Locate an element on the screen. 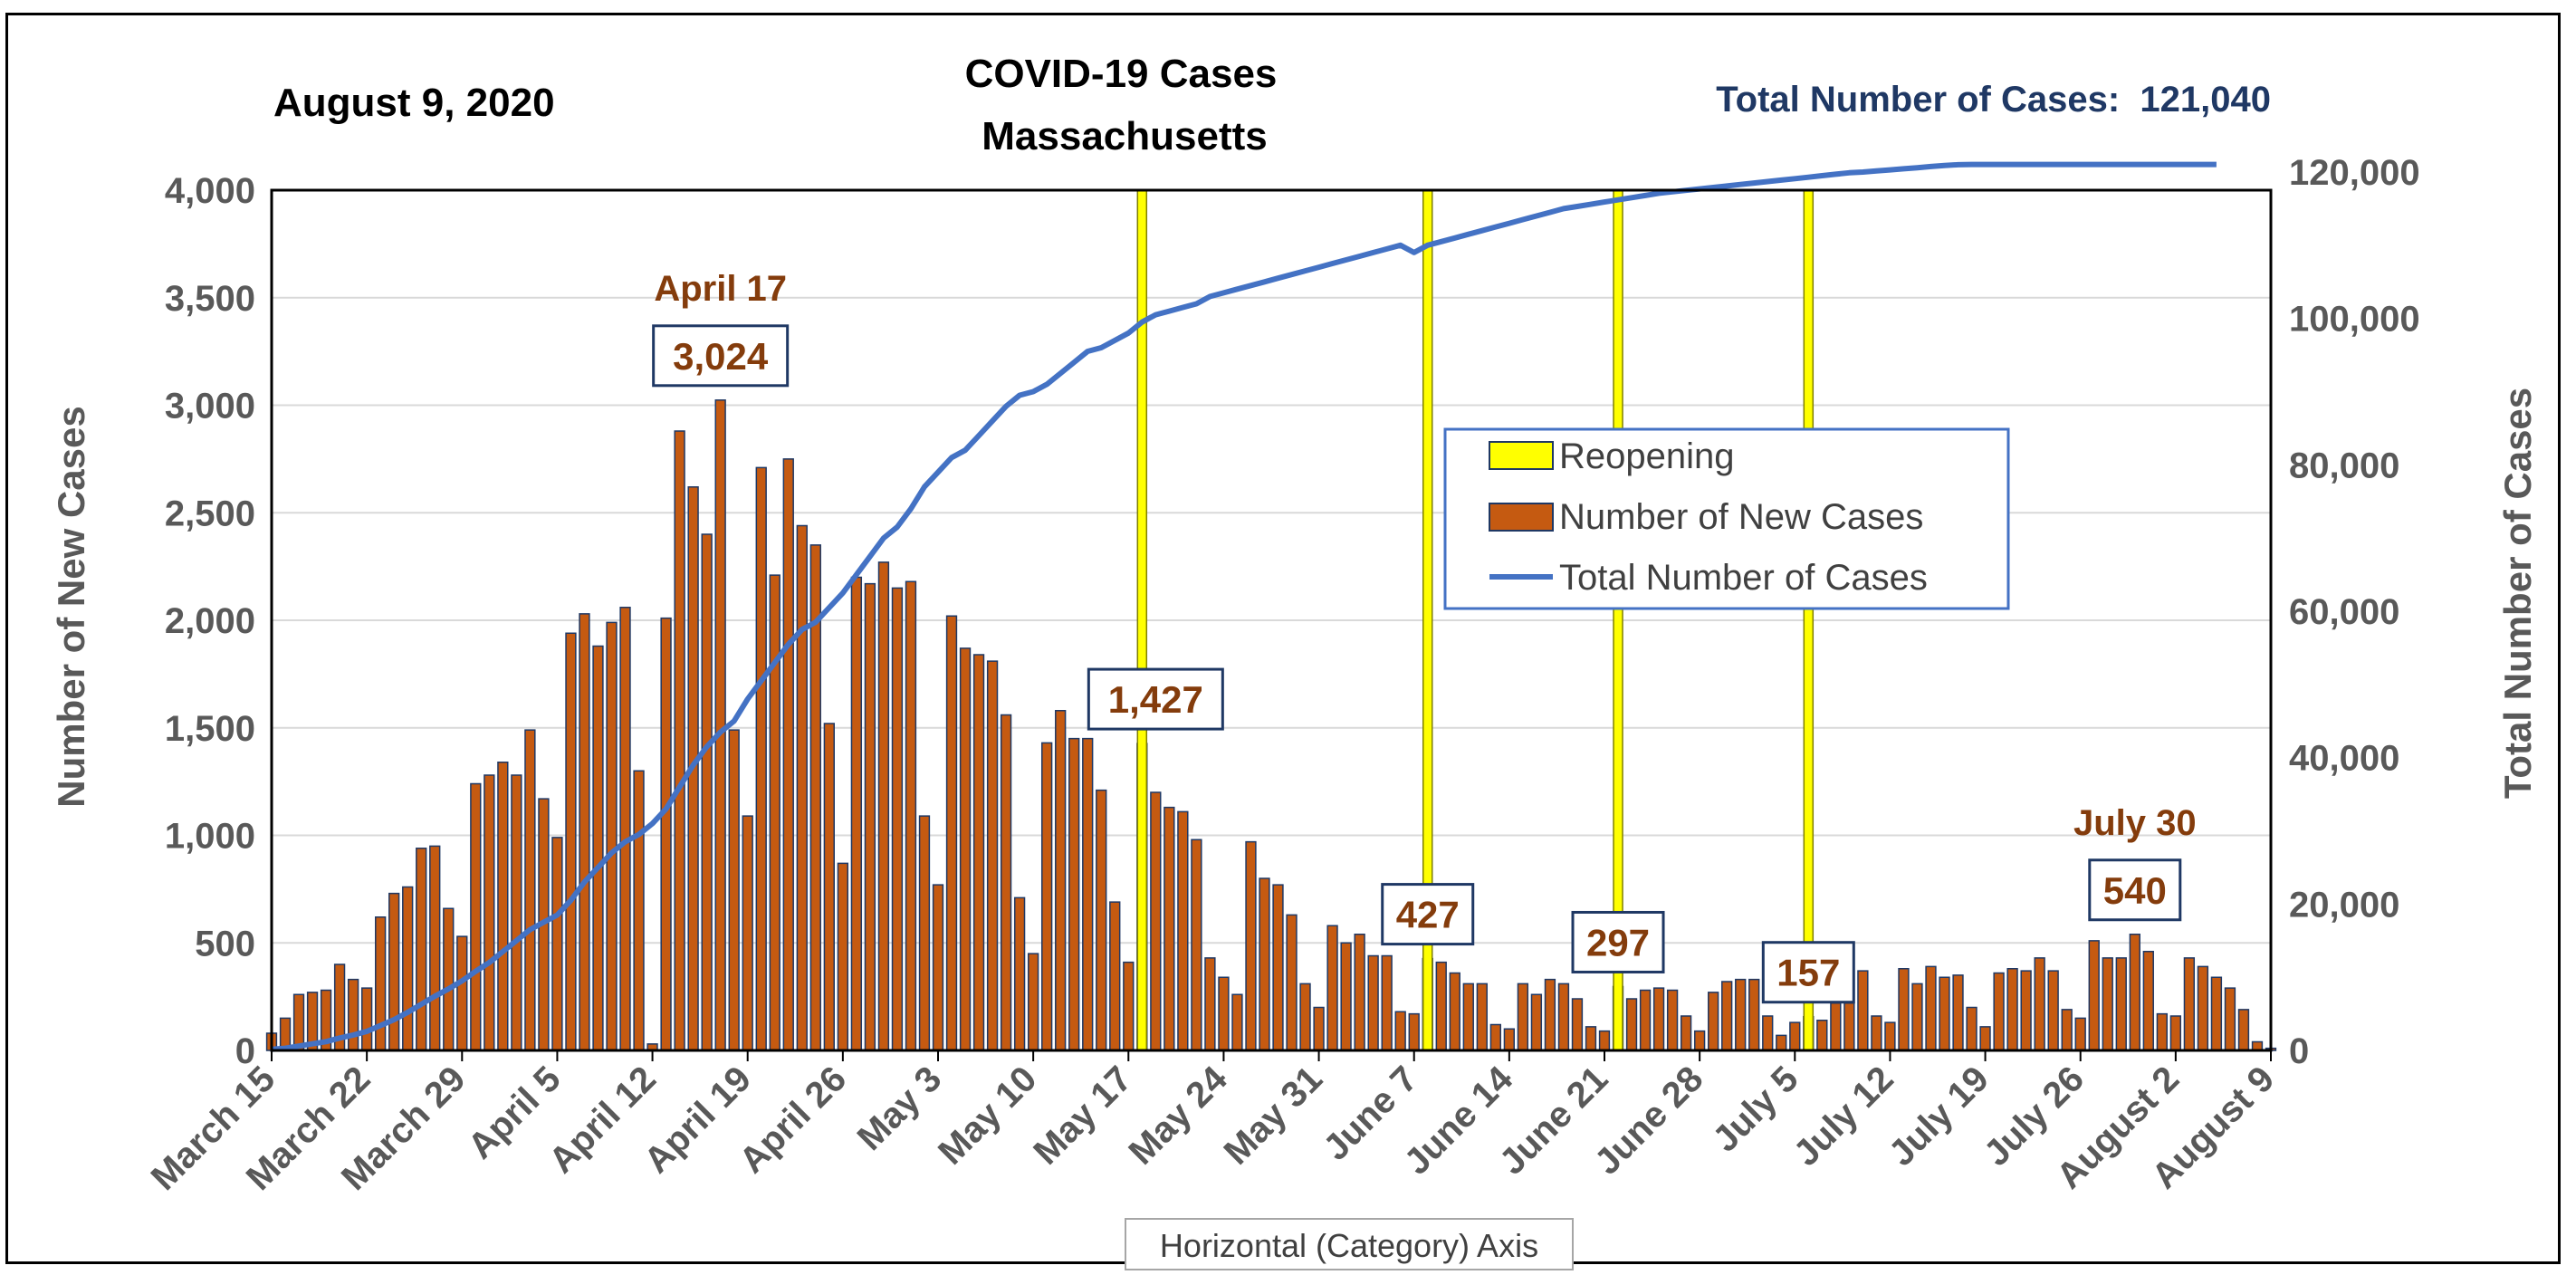 The height and width of the screenshot is (1275, 2576). x-tick-label: April 26 is located at coordinates (793, 1120).